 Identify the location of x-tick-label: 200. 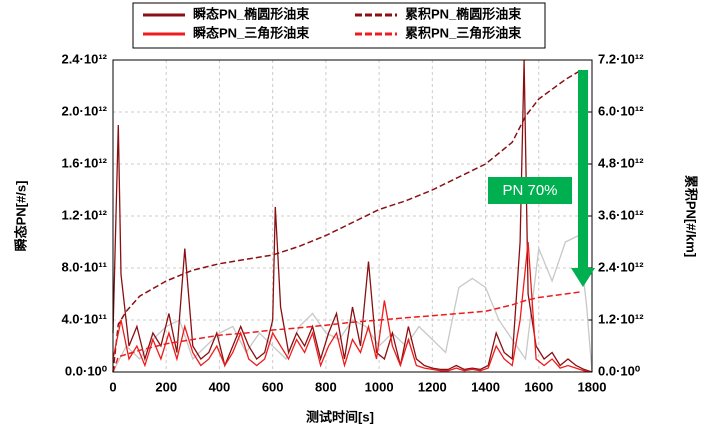
(166, 386).